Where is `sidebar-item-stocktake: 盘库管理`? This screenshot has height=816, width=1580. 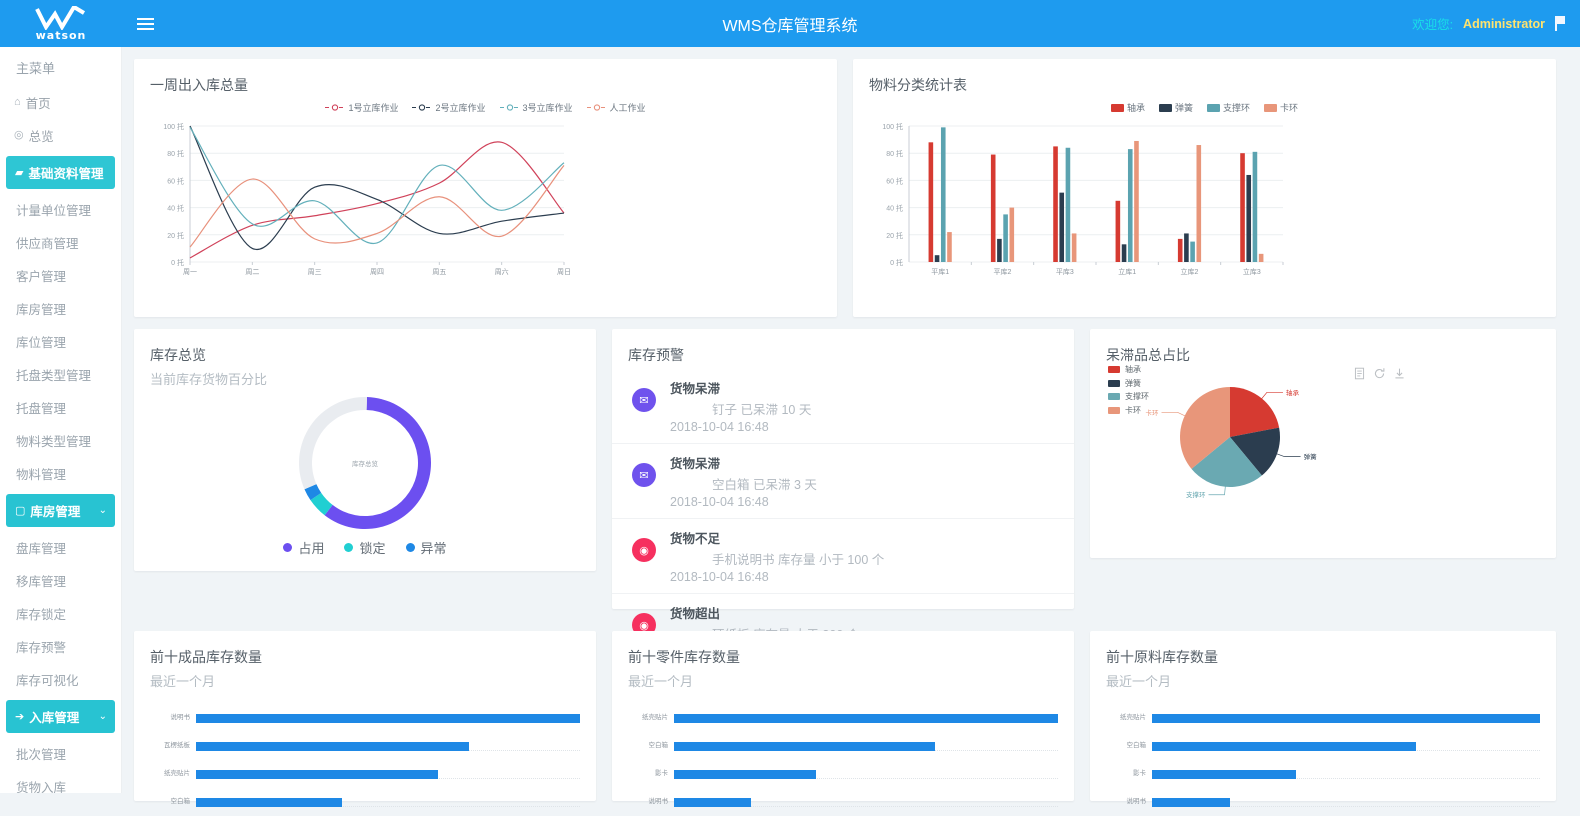
sidebar-item-stocktake: 盘库管理 is located at coordinates (41, 549).